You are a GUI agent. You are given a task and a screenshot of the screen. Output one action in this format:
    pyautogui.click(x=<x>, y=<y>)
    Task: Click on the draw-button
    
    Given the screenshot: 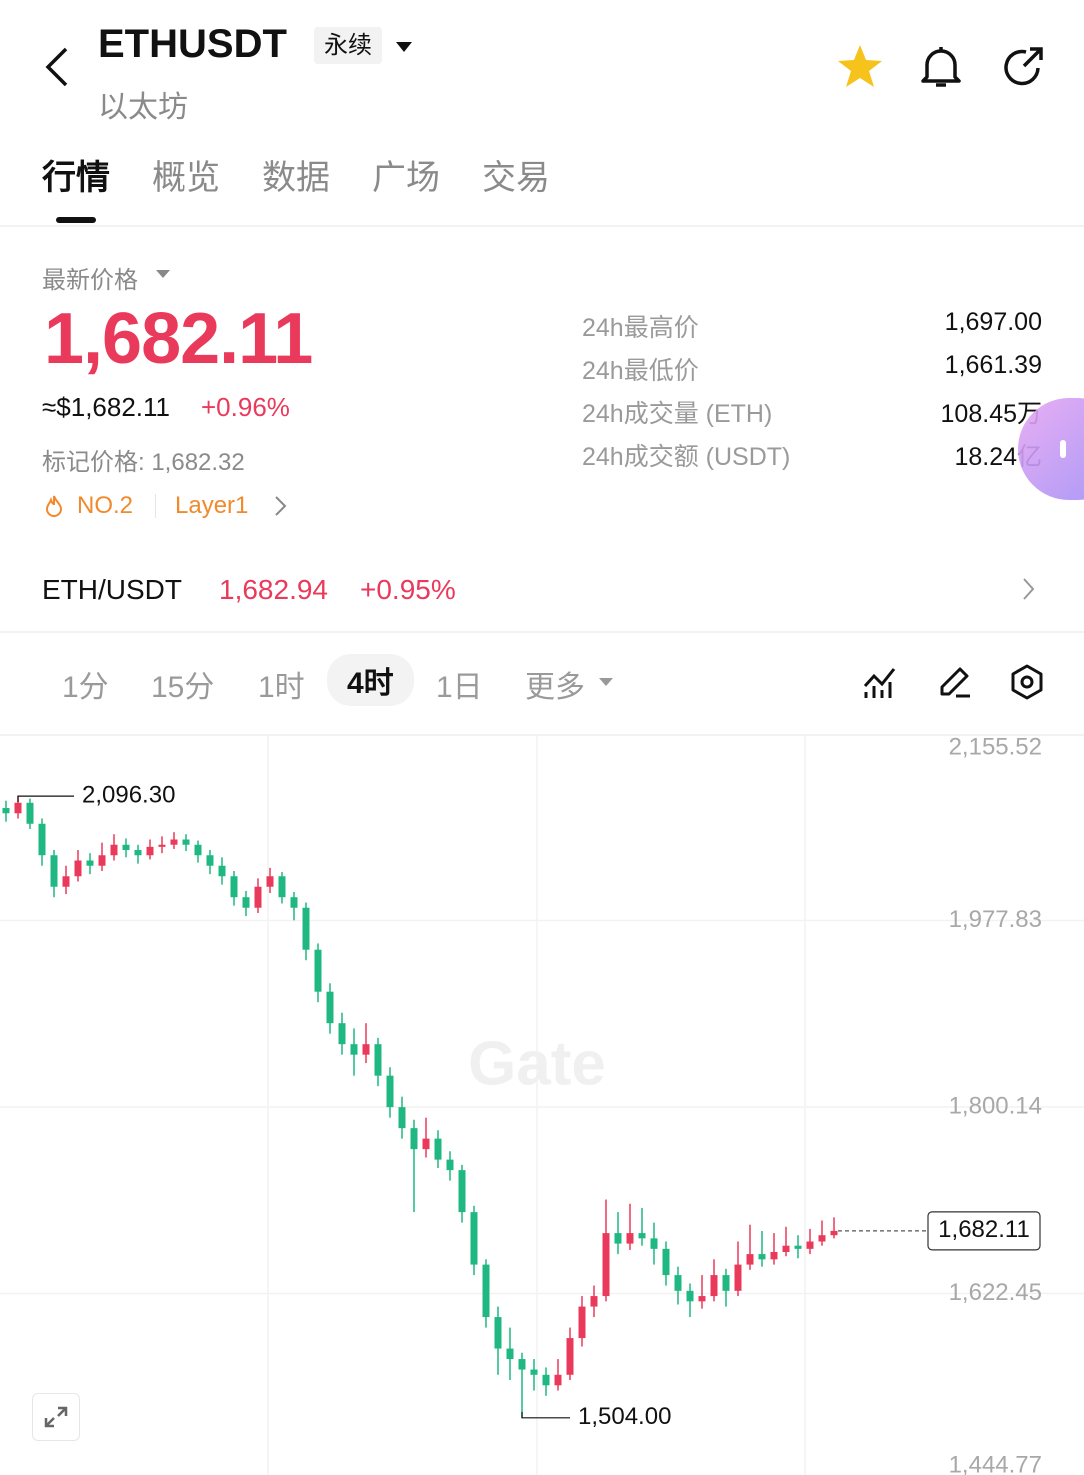 What is the action you would take?
    pyautogui.click(x=954, y=682)
    